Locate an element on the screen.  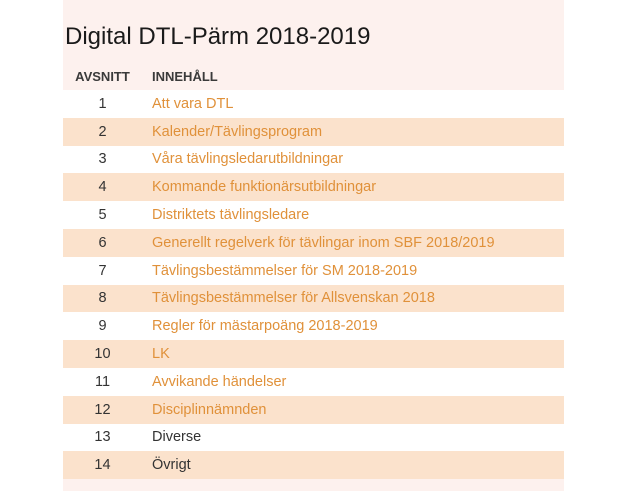
section-number: 1 is located at coordinates (102, 104).